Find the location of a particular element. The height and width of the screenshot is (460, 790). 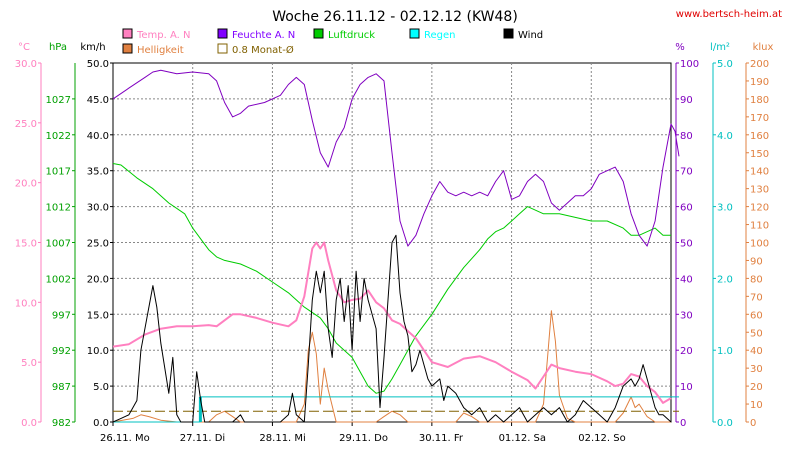

pressure-tick-label: 1012 is located at coordinates (58, 208).